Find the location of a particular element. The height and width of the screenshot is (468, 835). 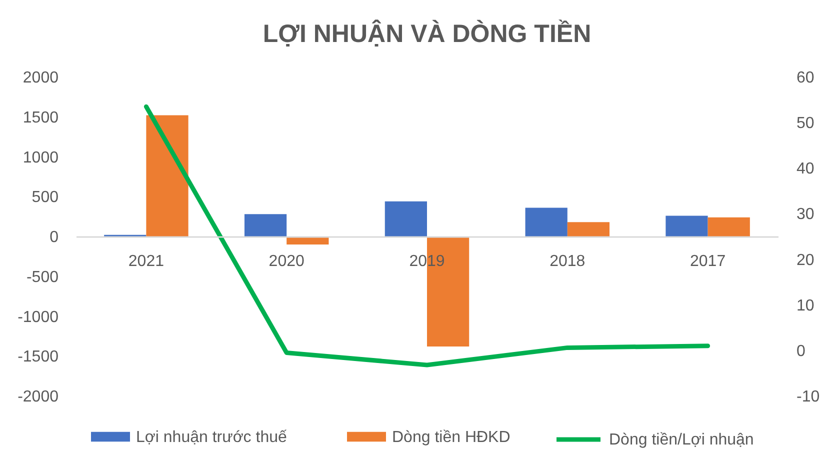

x-tick-label: 2018 is located at coordinates (568, 261).